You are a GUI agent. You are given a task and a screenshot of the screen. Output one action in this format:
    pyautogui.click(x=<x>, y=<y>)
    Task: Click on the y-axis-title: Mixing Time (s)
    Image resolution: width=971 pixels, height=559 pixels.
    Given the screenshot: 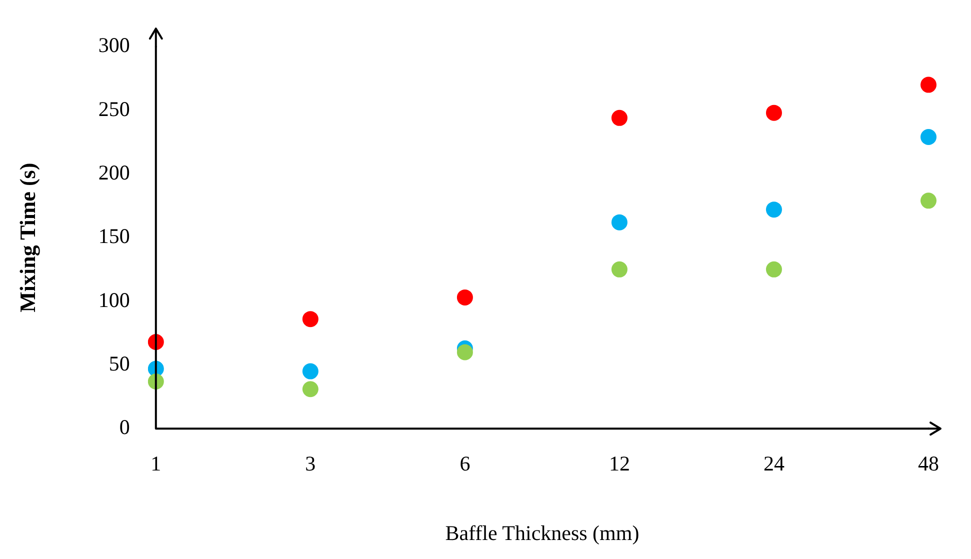 What is the action you would take?
    pyautogui.click(x=27, y=237)
    